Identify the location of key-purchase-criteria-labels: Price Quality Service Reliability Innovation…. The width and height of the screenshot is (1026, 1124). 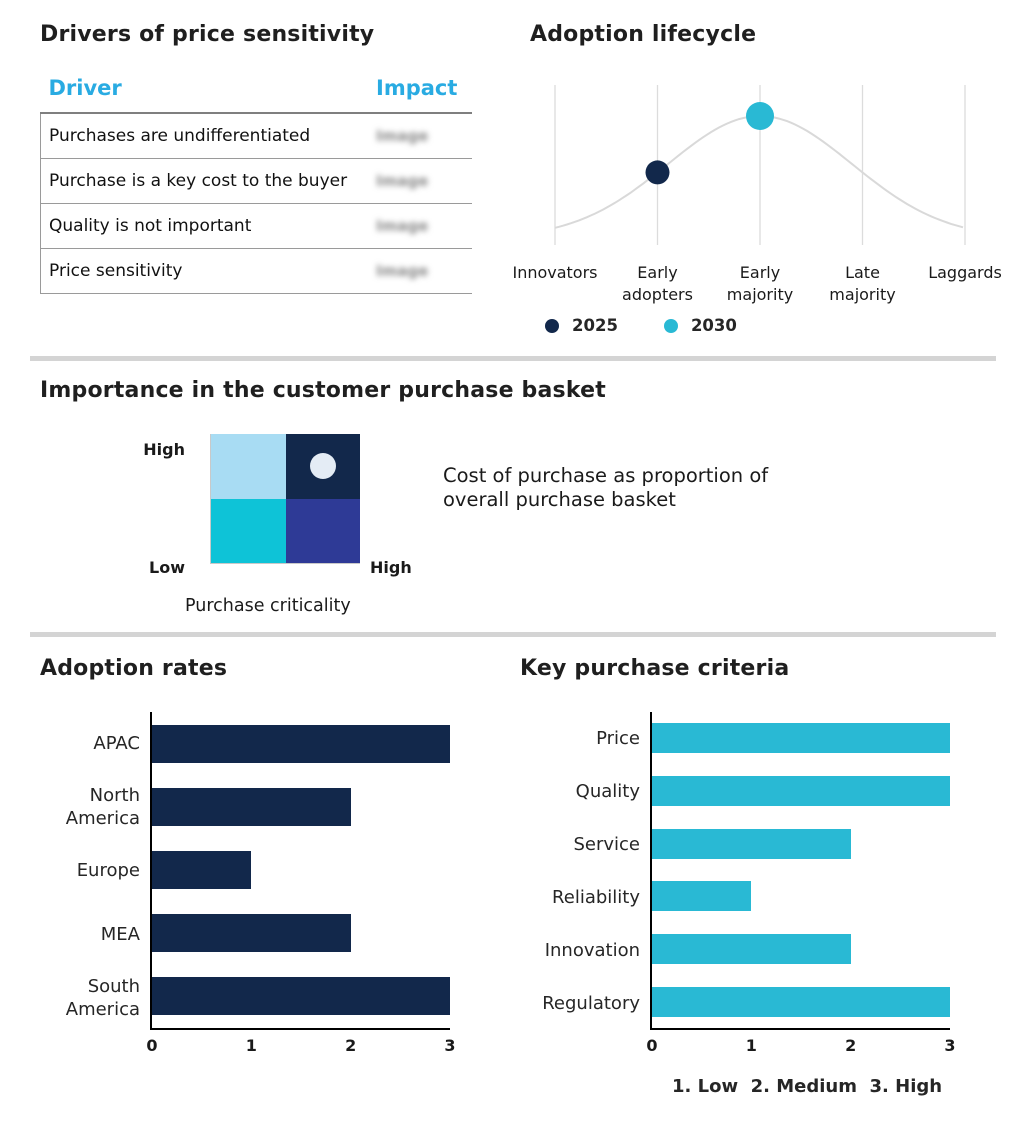
(589, 871).